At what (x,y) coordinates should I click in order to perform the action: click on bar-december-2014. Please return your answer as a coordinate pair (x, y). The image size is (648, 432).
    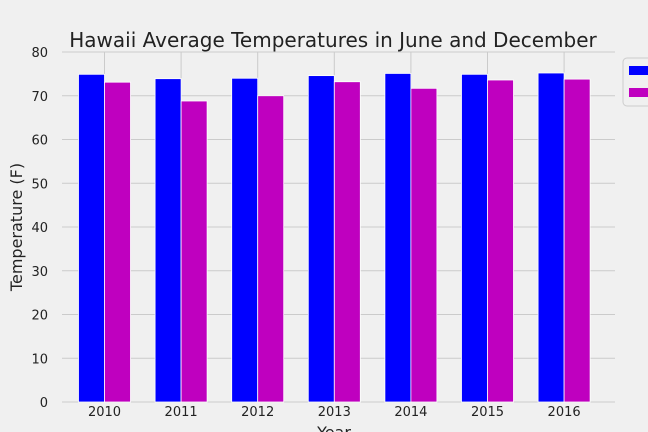
    Looking at the image, I should click on (424, 245).